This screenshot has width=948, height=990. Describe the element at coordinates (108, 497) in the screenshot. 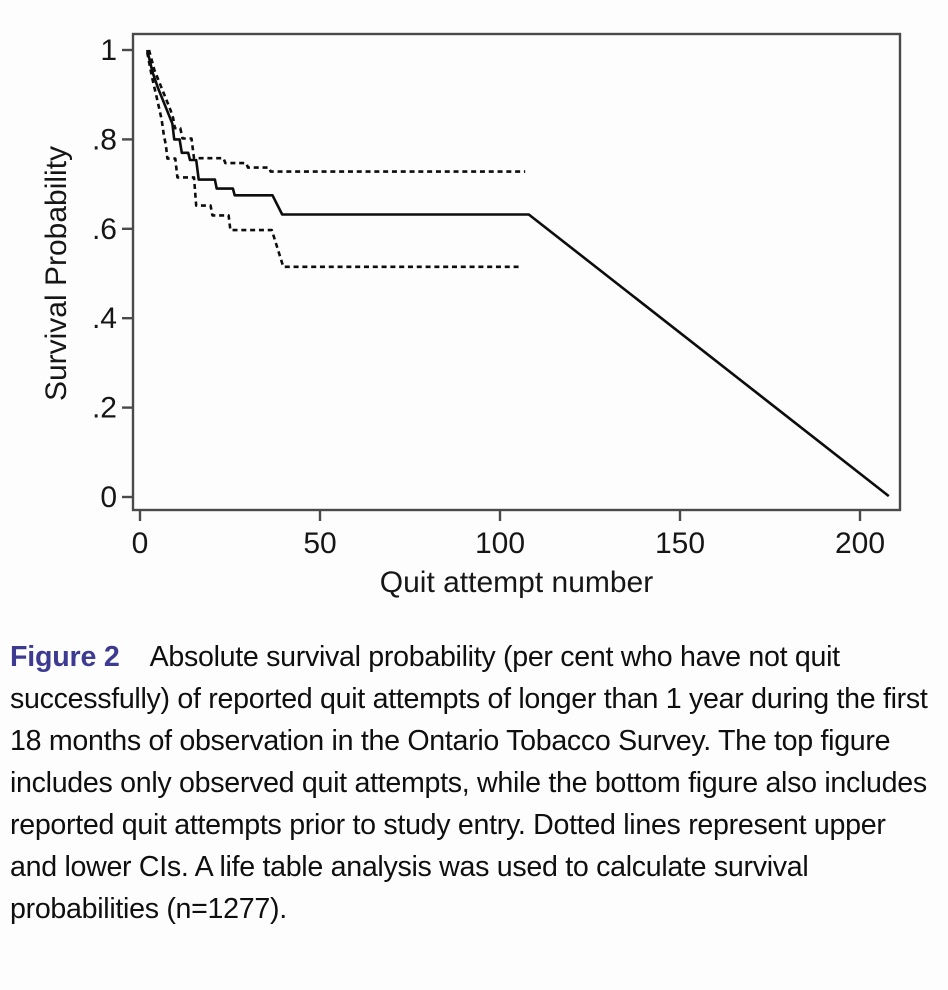

I see `y-tick-label: 0` at that location.